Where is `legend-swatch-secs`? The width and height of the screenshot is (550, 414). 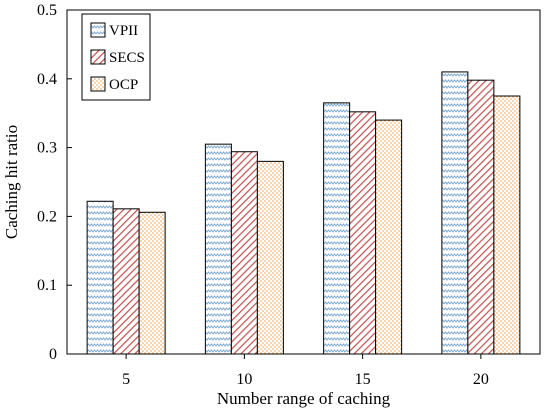 legend-swatch-secs is located at coordinates (98, 57).